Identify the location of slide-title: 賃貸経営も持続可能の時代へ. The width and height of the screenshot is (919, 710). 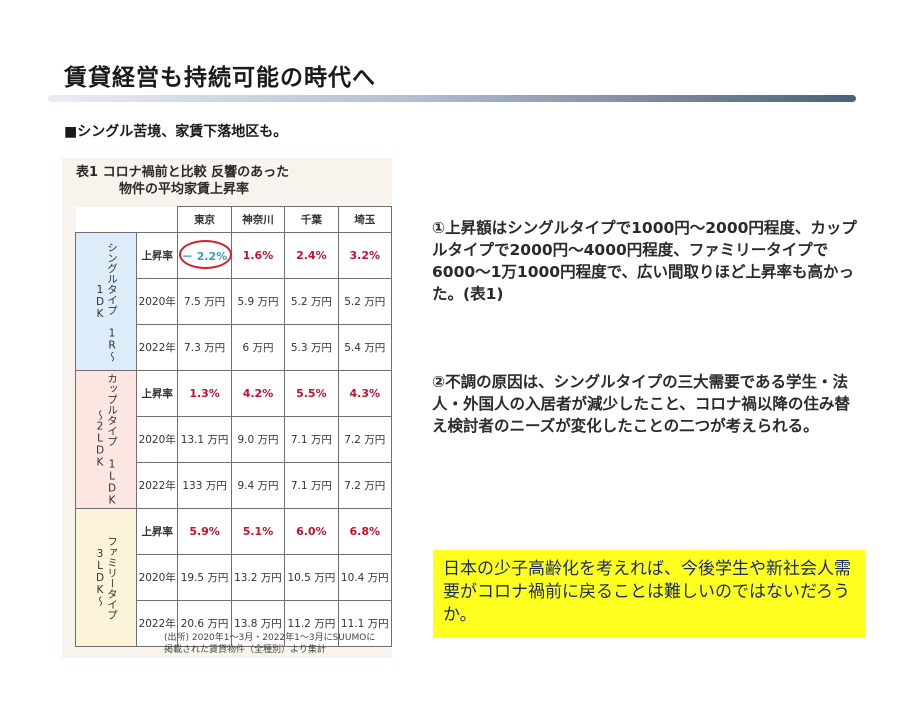
(220, 78).